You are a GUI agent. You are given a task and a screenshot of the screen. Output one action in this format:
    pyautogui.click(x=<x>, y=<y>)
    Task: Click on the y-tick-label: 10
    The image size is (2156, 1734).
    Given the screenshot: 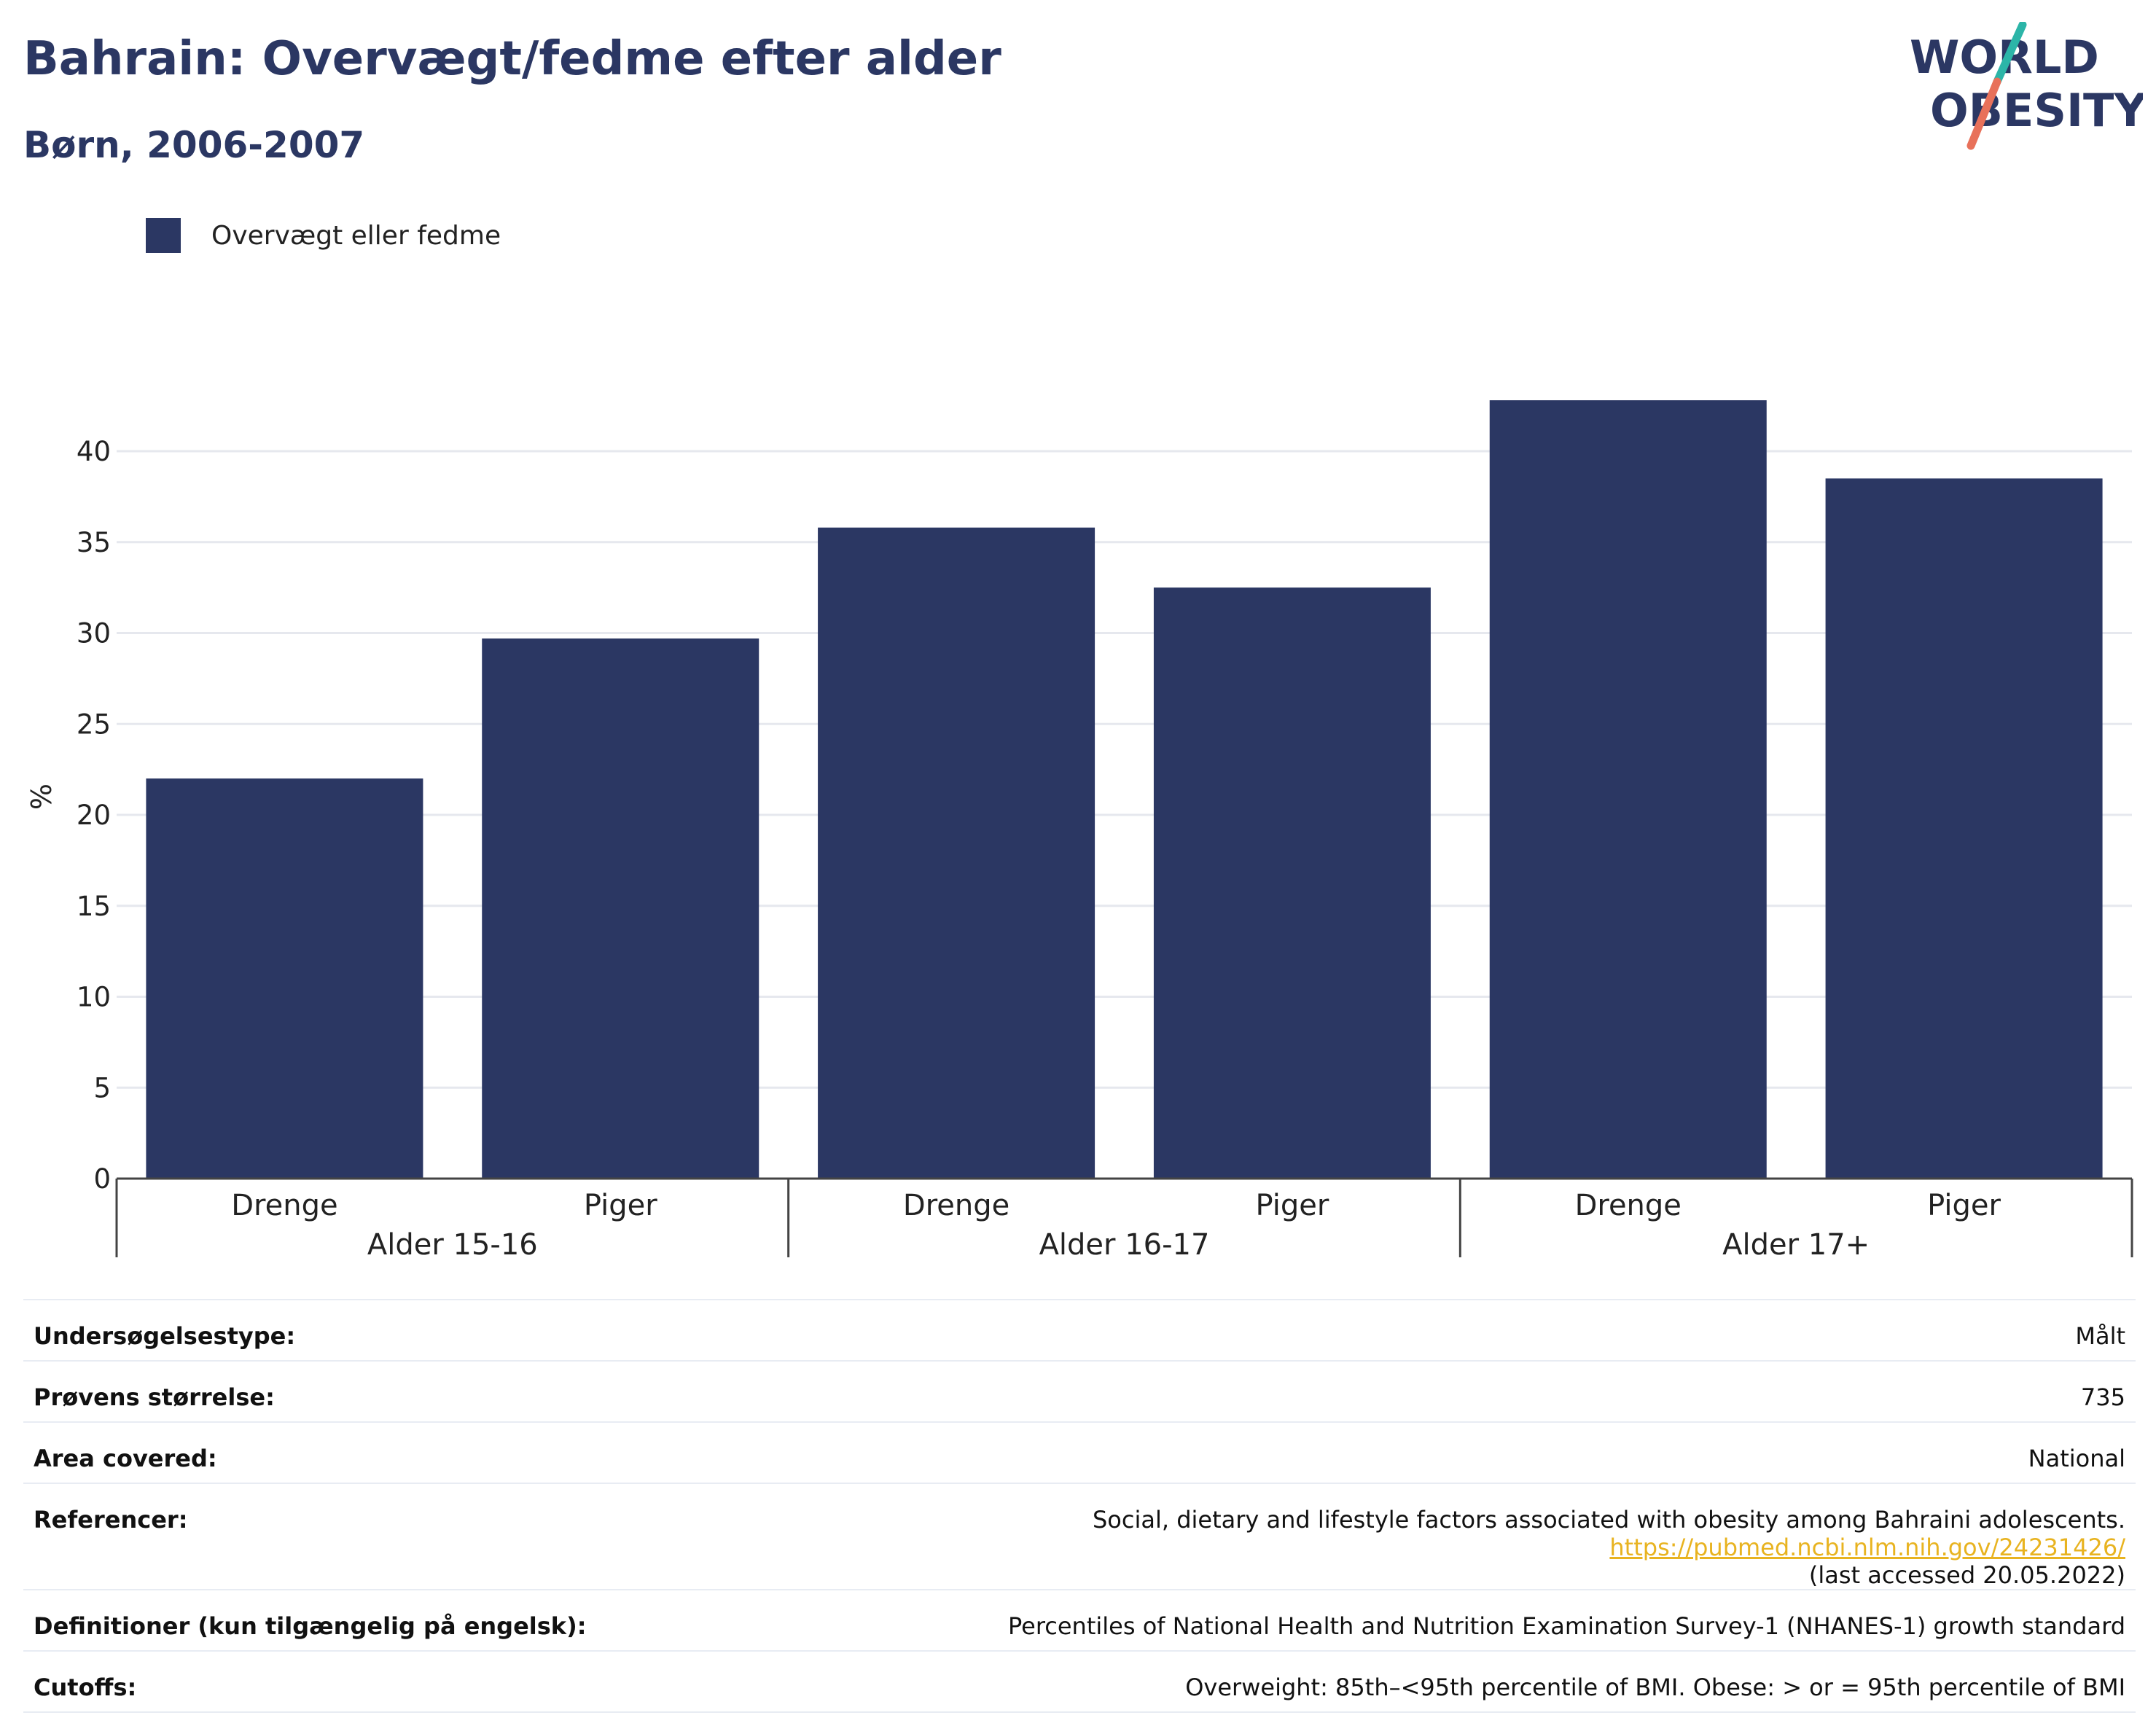 What is the action you would take?
    pyautogui.click(x=94, y=998)
    